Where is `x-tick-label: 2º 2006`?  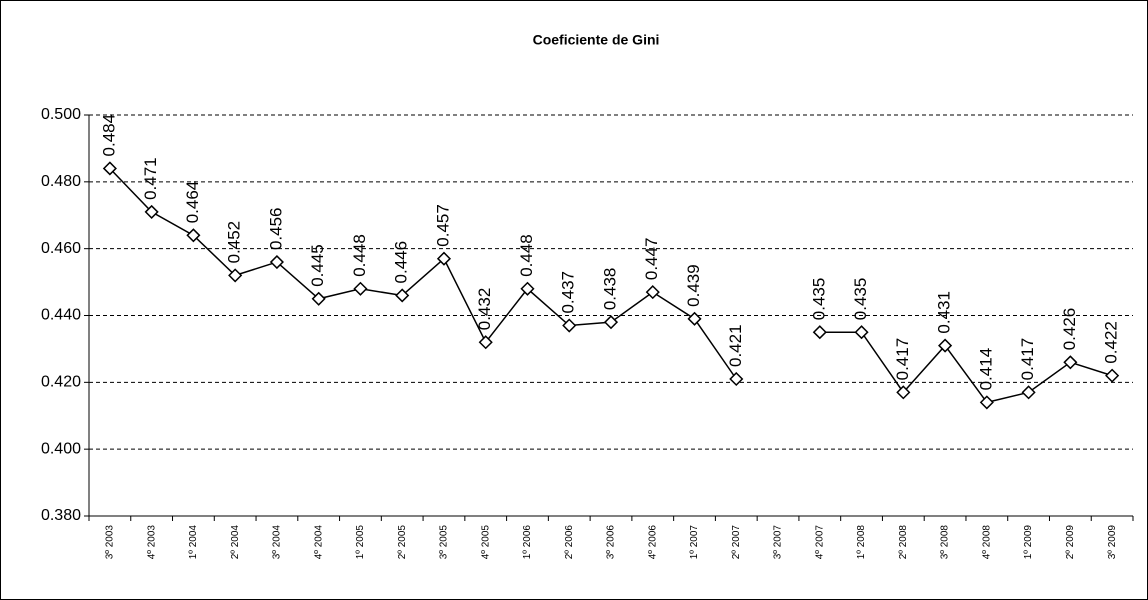
x-tick-label: 2º 2006 is located at coordinates (569, 542).